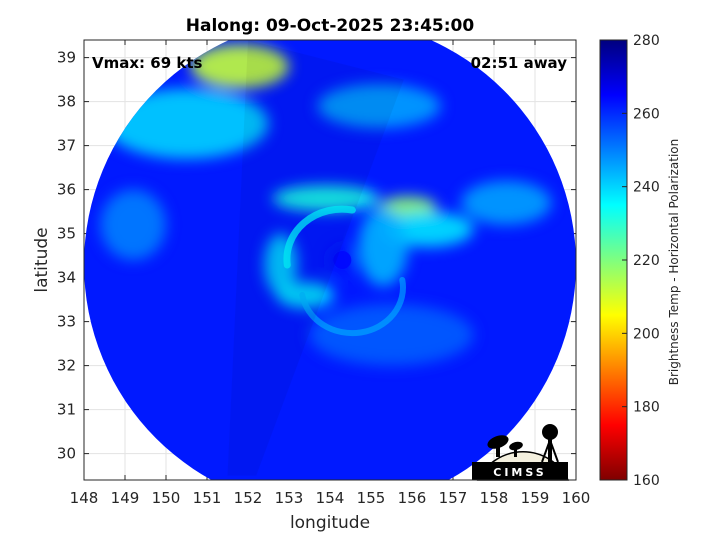 The image size is (720, 540). I want to click on y-tick-label: 34, so click(66, 278).